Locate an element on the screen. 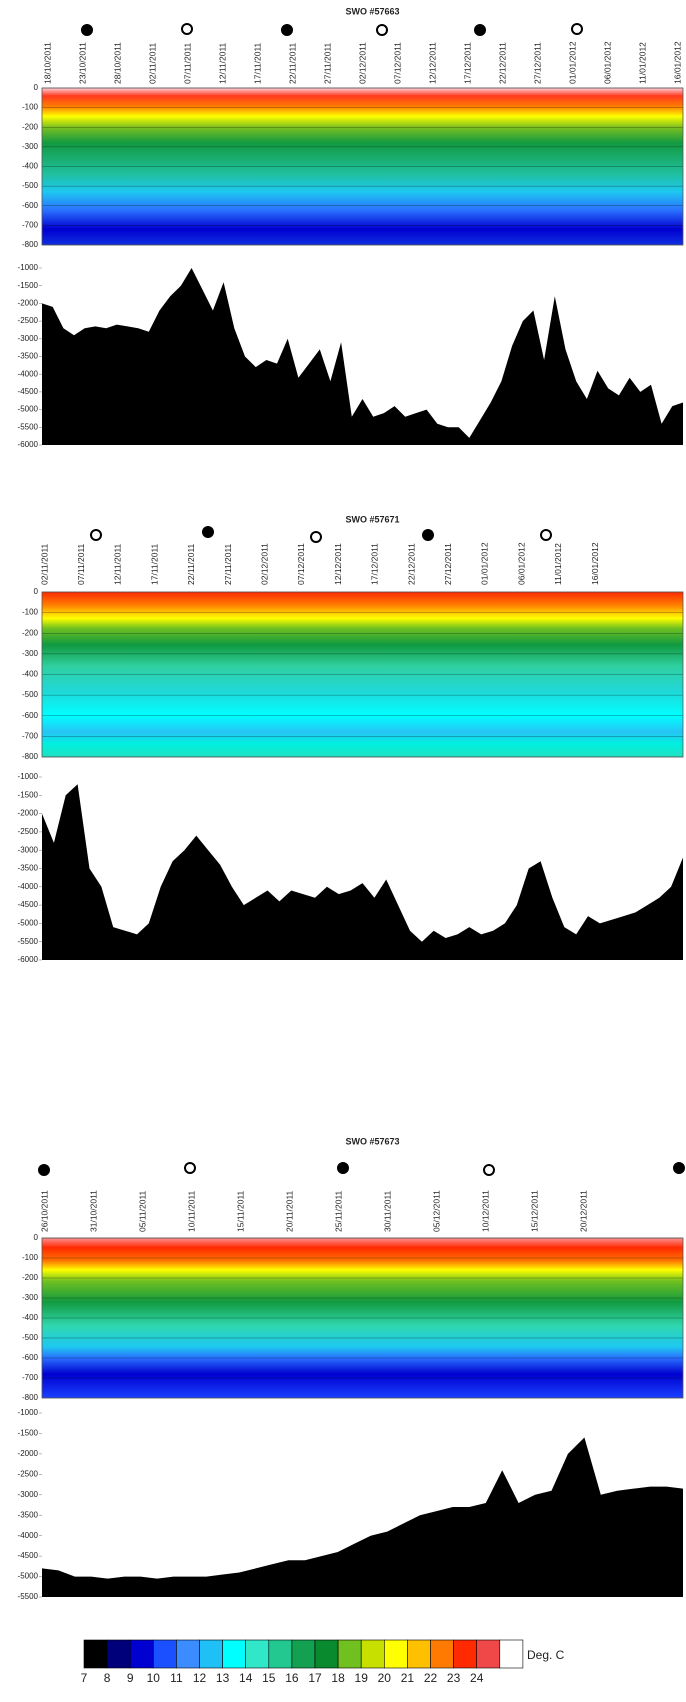 Image resolution: width=686 pixels, height=1702 pixels. x-tick-label: 20/11/2011 is located at coordinates (289, 1211).